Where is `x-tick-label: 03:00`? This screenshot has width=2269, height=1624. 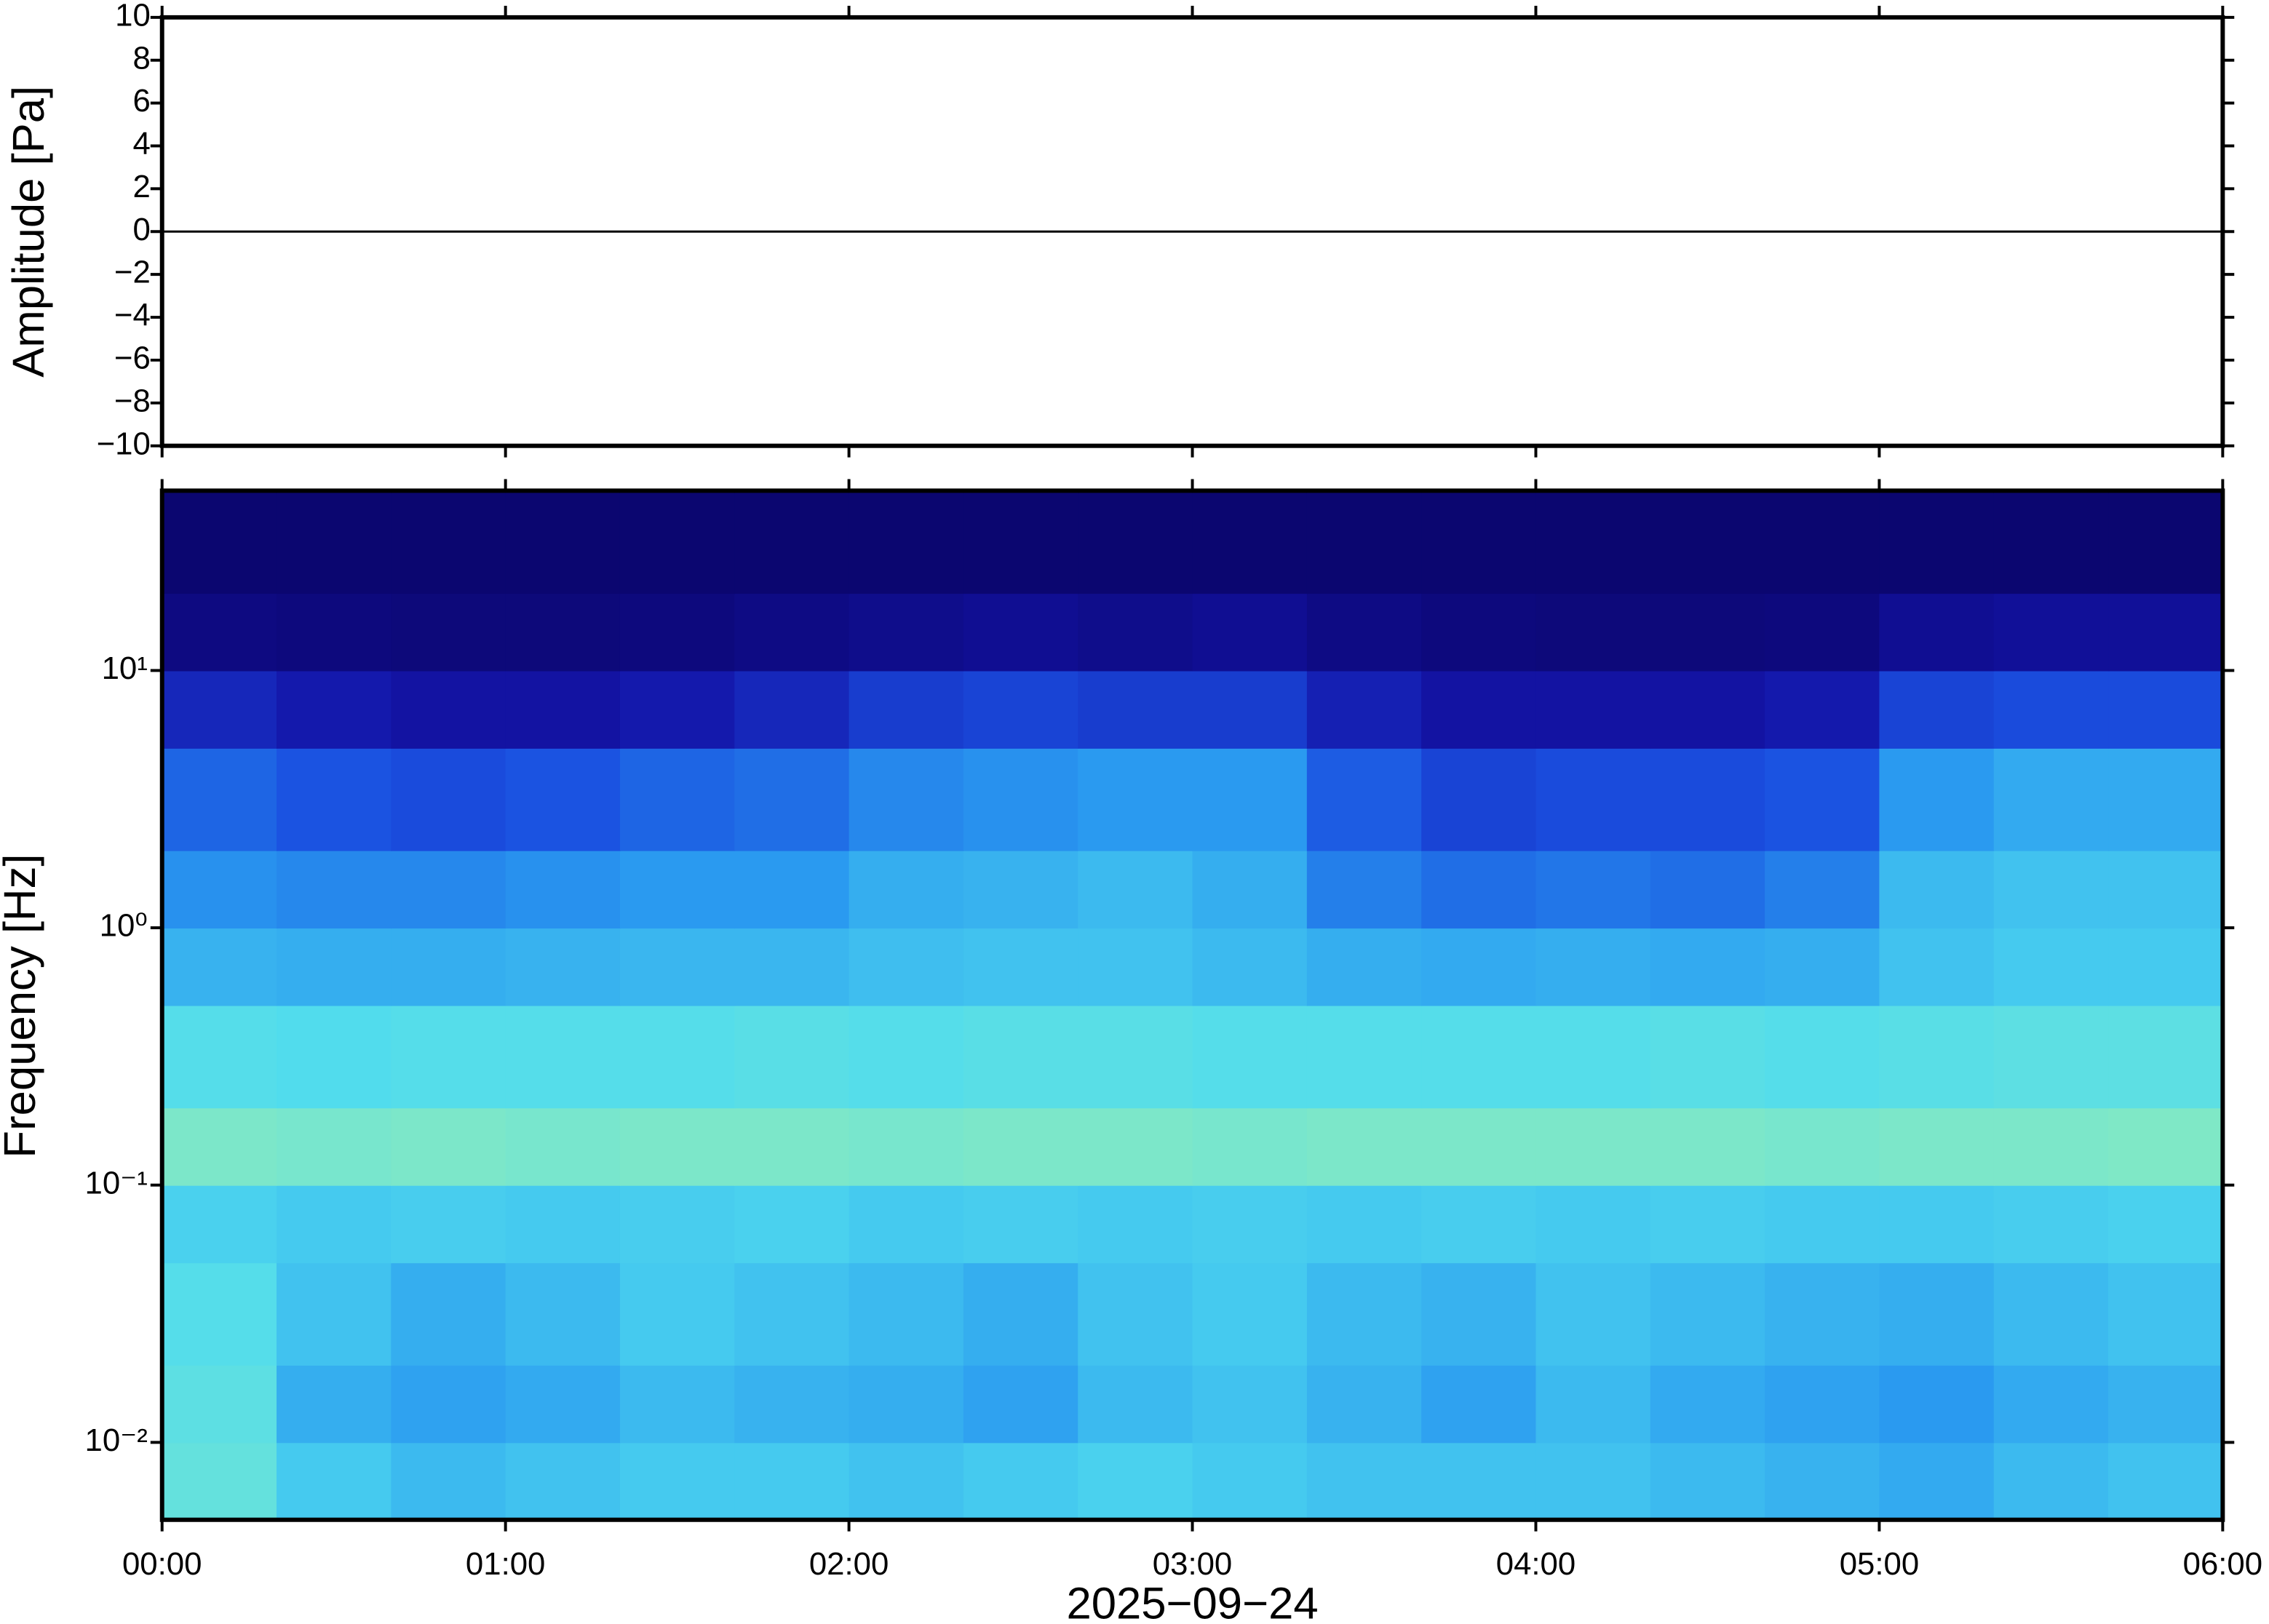
x-tick-label: 03:00 is located at coordinates (1192, 1564).